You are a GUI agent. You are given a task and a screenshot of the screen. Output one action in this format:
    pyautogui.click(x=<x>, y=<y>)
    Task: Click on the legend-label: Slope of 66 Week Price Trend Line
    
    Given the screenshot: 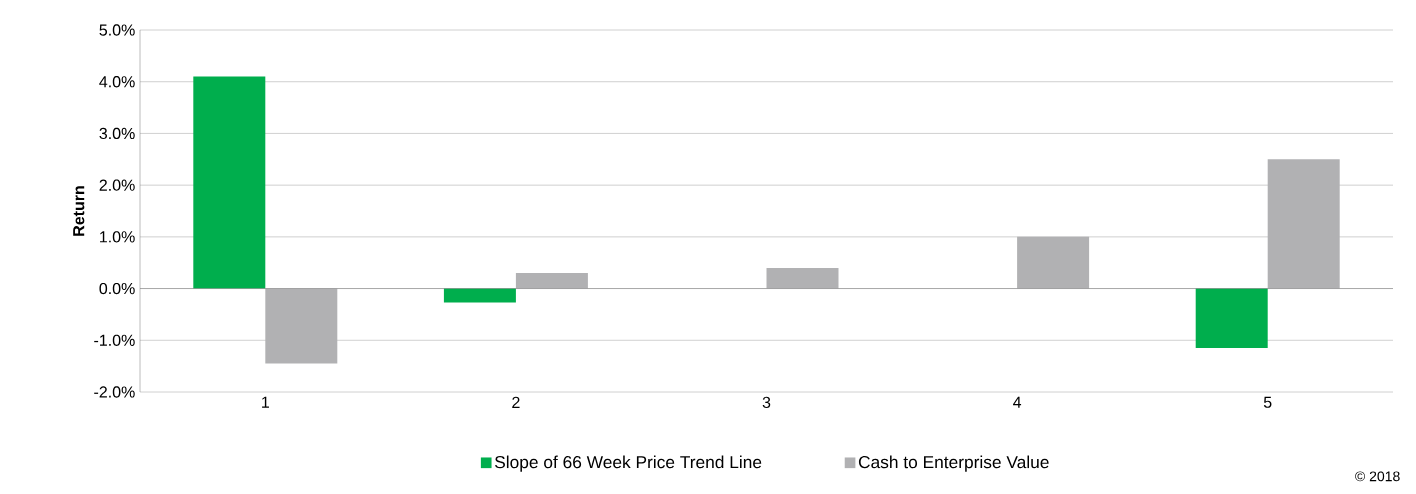 What is the action you would take?
    pyautogui.click(x=628, y=463)
    